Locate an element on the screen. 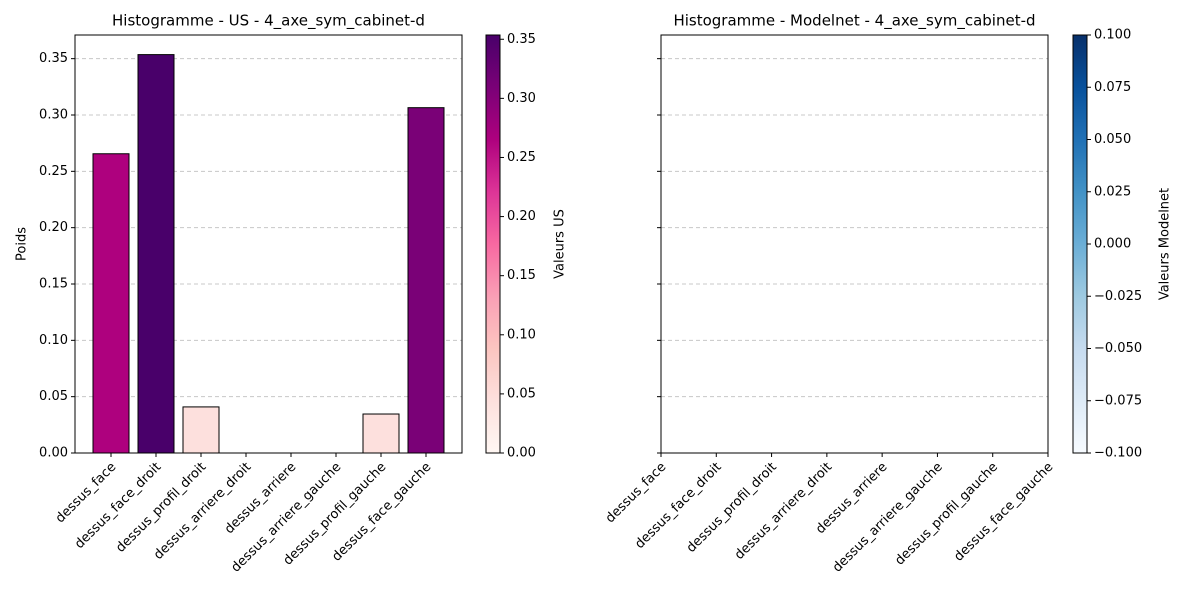 Image resolution: width=1200 pixels, height=600 pixels. y-tick-label: 0.25 is located at coordinates (53, 171).